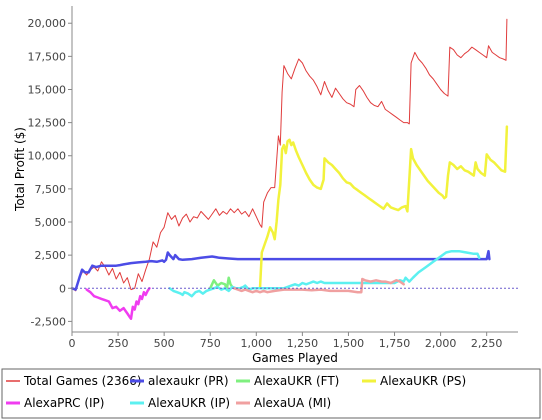  Describe the element at coordinates (292, 403) in the screenshot. I see `legend-label: AlexaUA (MI)` at that location.